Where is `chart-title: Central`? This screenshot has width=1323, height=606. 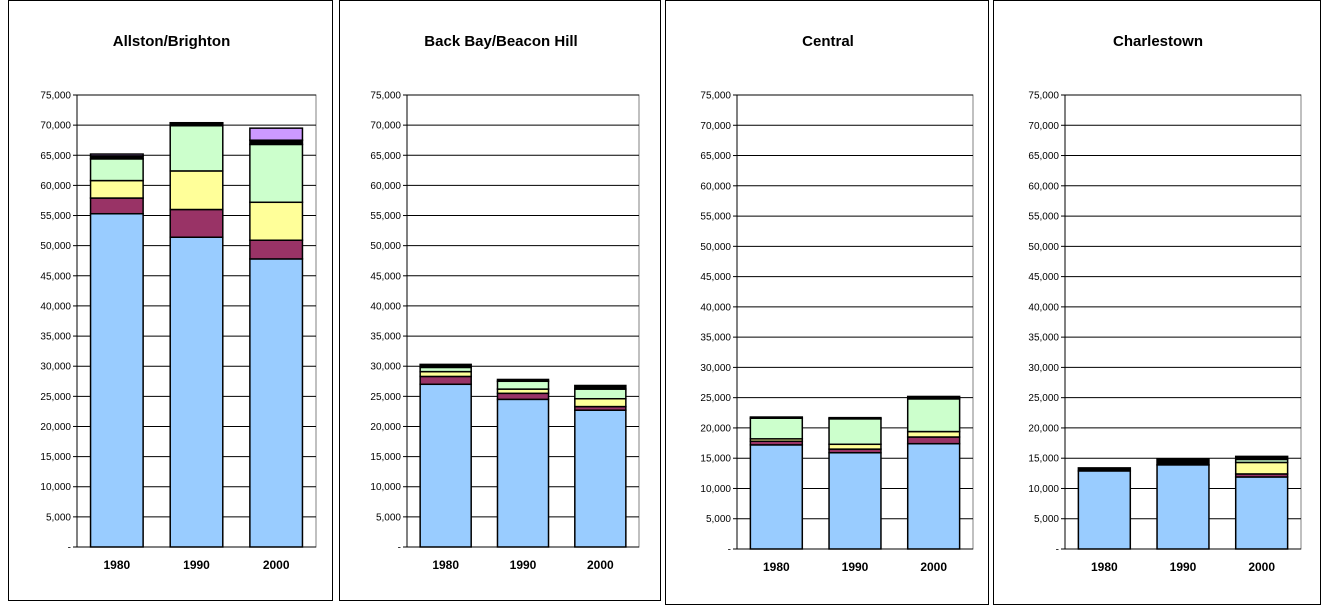
chart-title: Central is located at coordinates (828, 41).